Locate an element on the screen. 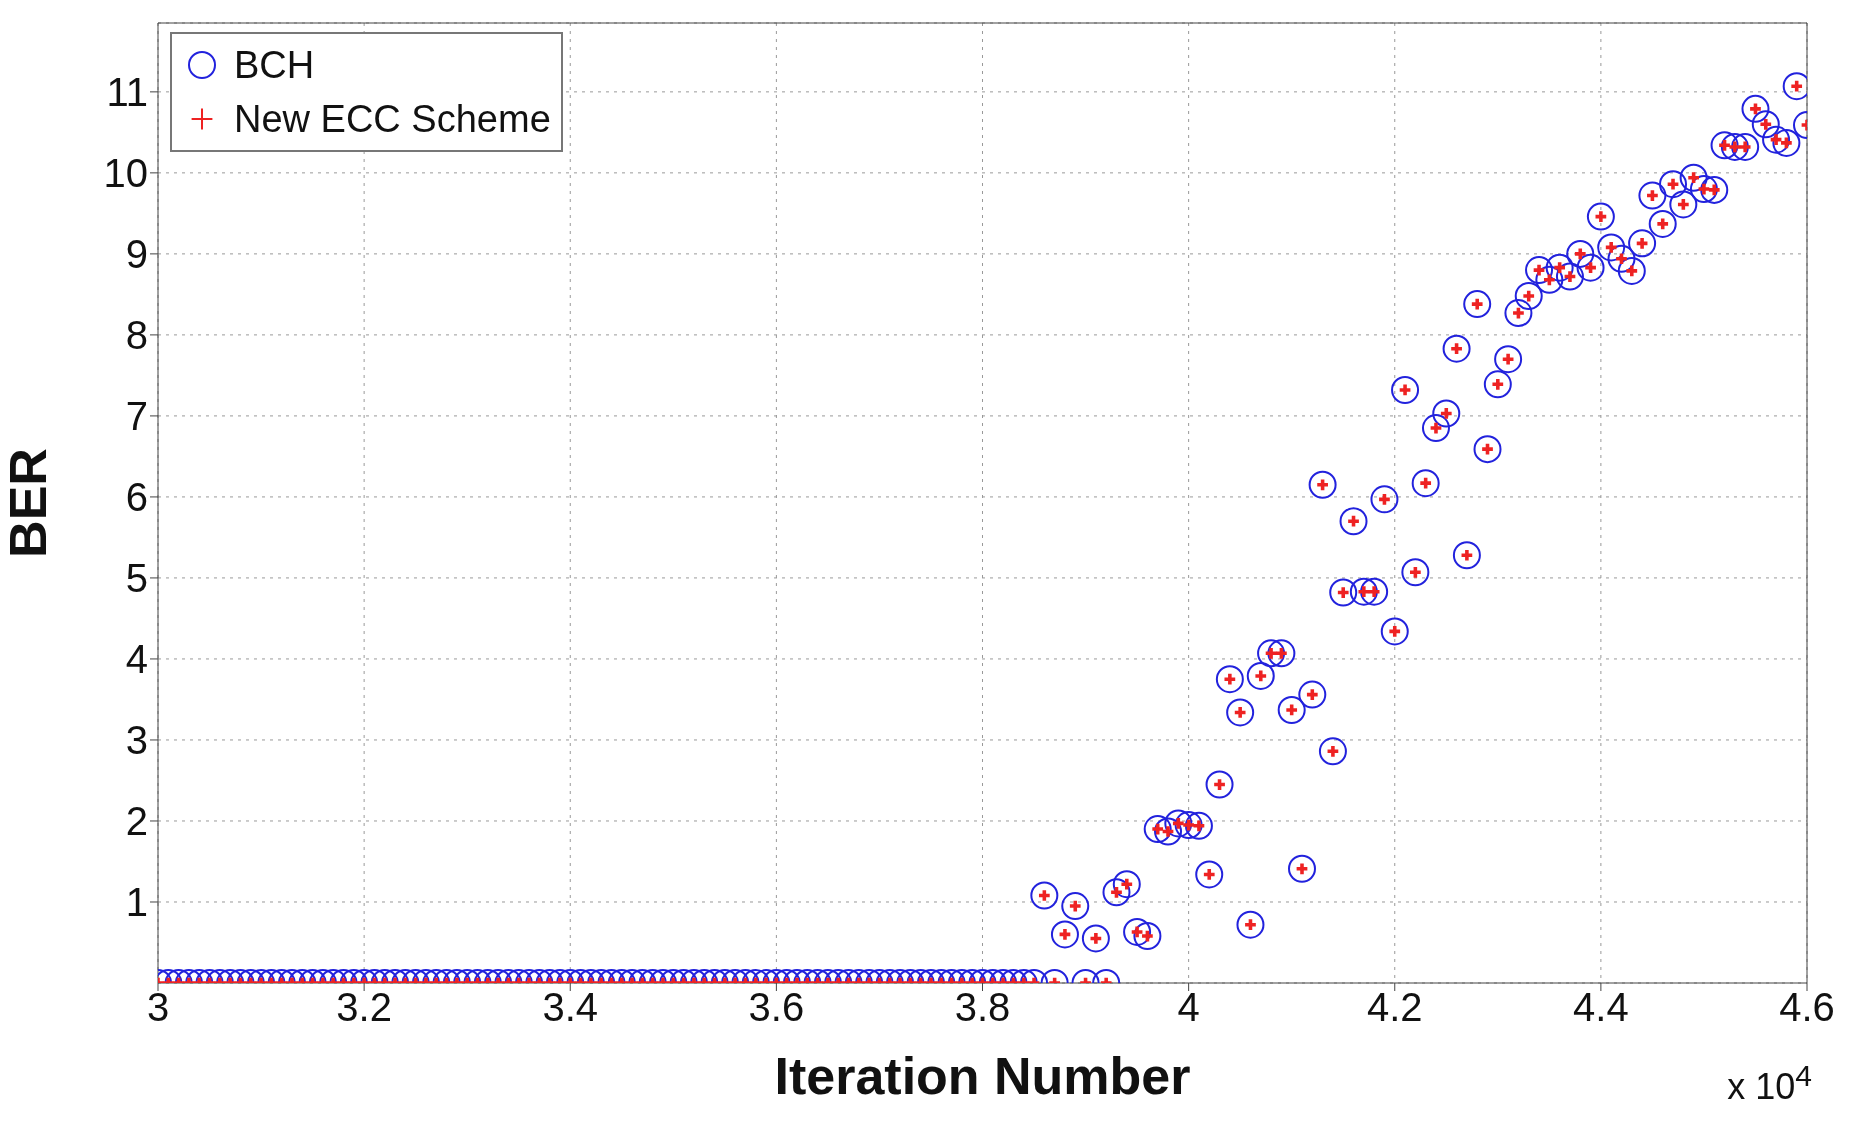  x-tick-label: 4.2 is located at coordinates (1394, 1007).